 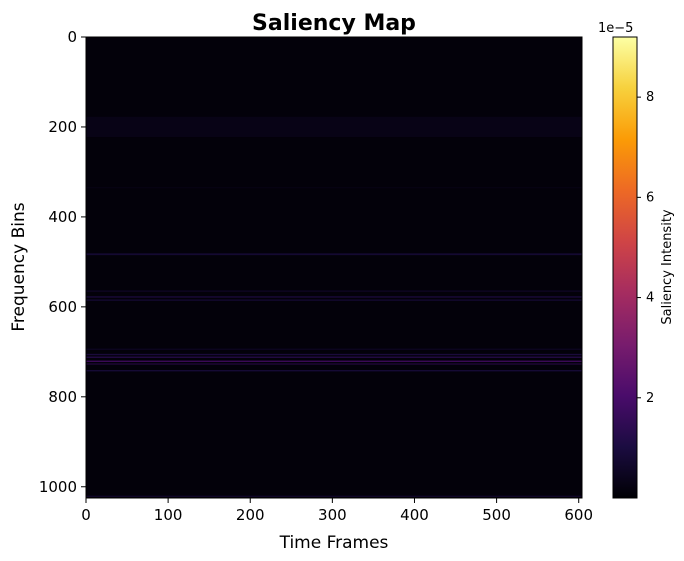 What do you see at coordinates (650, 197) in the screenshot?
I see `colorbar-tick-label: 6` at bounding box center [650, 197].